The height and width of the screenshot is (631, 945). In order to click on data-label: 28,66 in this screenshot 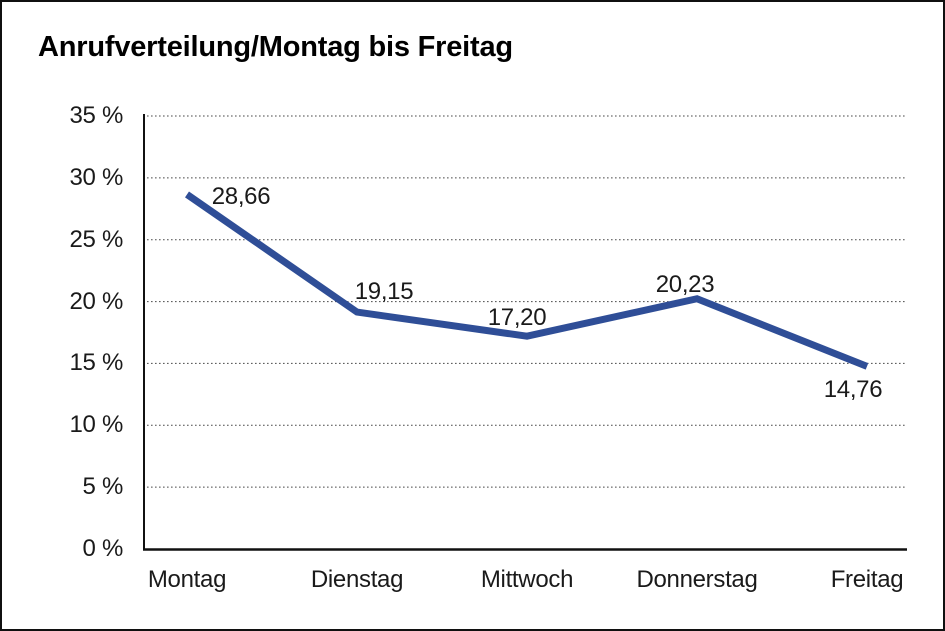, I will do `click(241, 197)`.